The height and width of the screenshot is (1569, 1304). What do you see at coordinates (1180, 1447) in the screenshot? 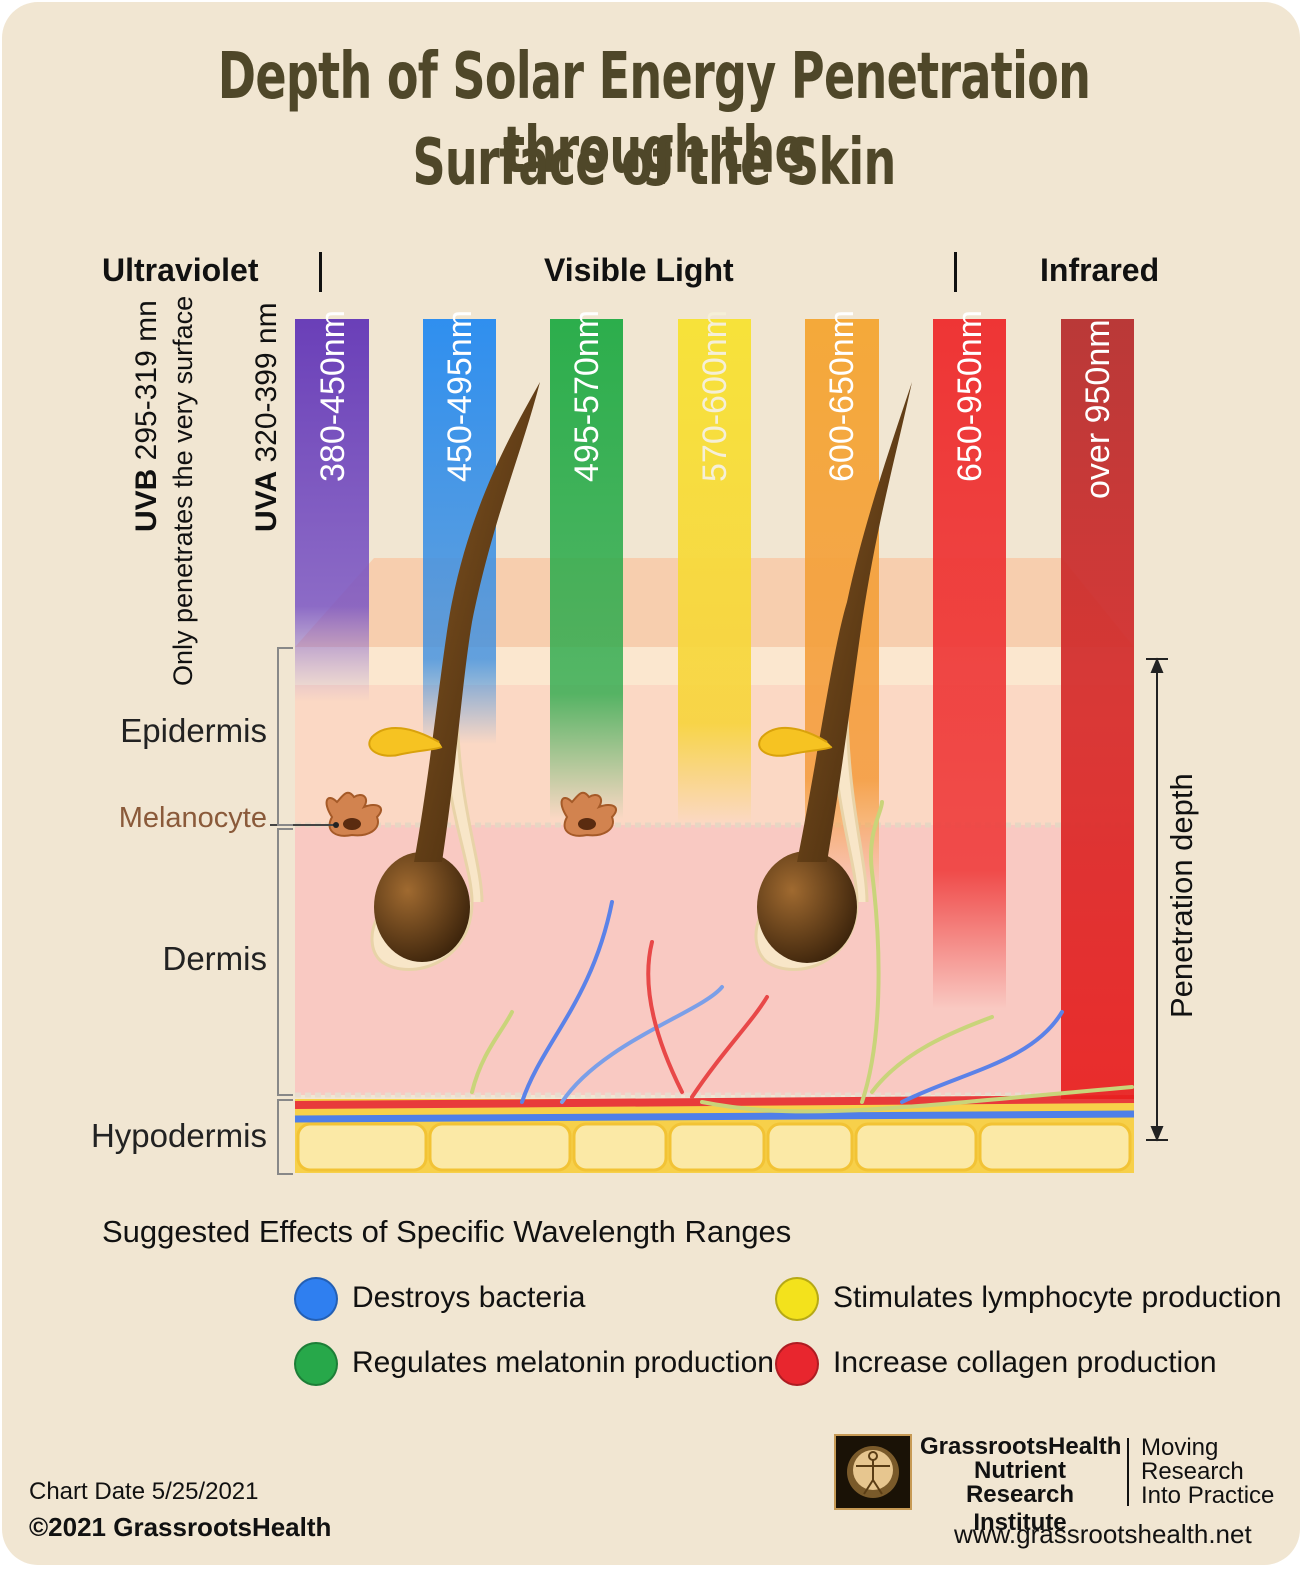
I see `tagline-line-1: Moving` at bounding box center [1180, 1447].